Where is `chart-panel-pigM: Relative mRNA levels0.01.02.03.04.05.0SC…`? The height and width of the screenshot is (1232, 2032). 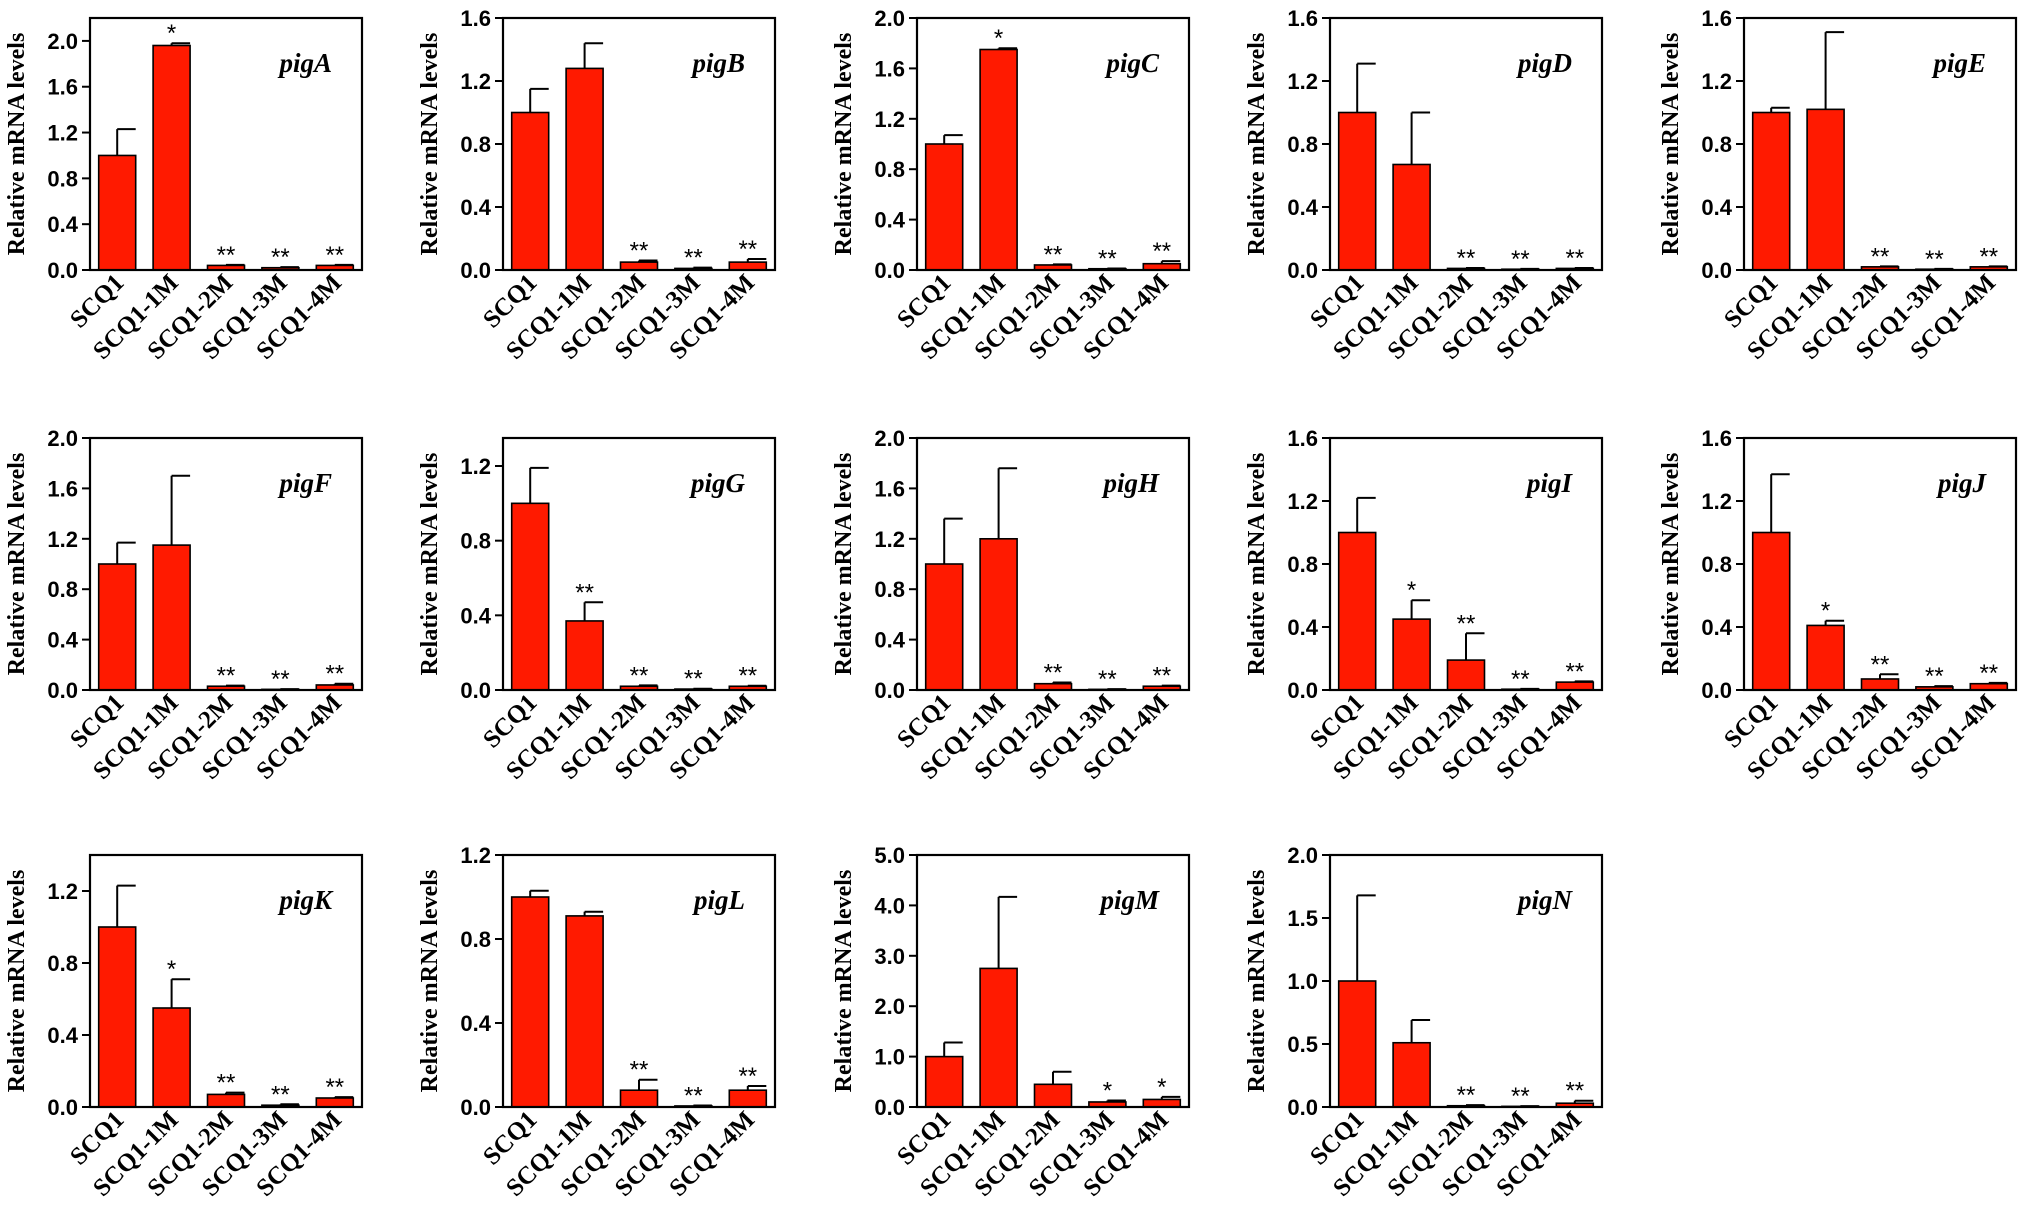
chart-panel-pigM: Relative mRNA levels0.01.02.03.04.05.0SC… is located at coordinates (1011, 1022).